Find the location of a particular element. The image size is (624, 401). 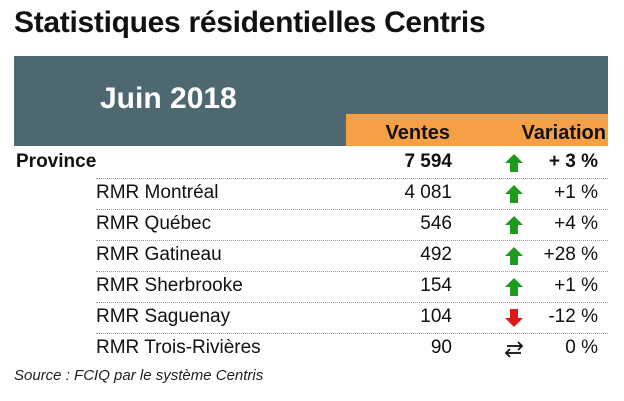

table-row-province: Province 7 594 + 3 % is located at coordinates (311, 163).